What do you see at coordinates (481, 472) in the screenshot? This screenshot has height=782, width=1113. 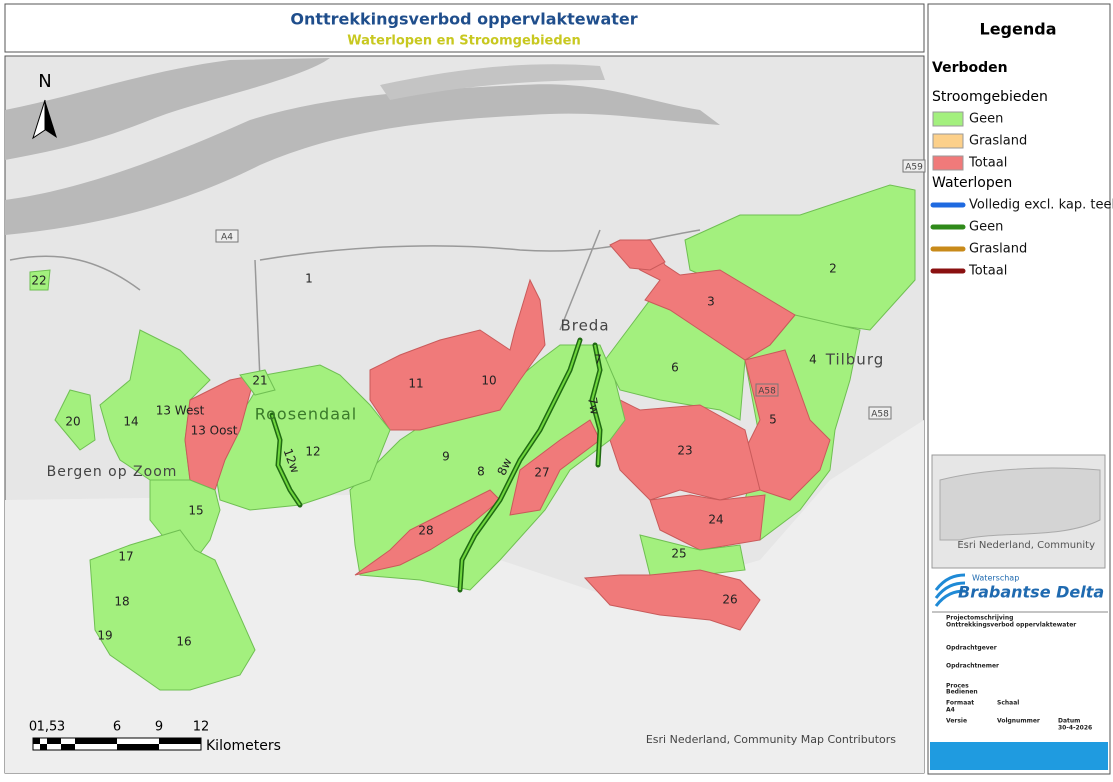 I see `area-label: 8` at bounding box center [481, 472].